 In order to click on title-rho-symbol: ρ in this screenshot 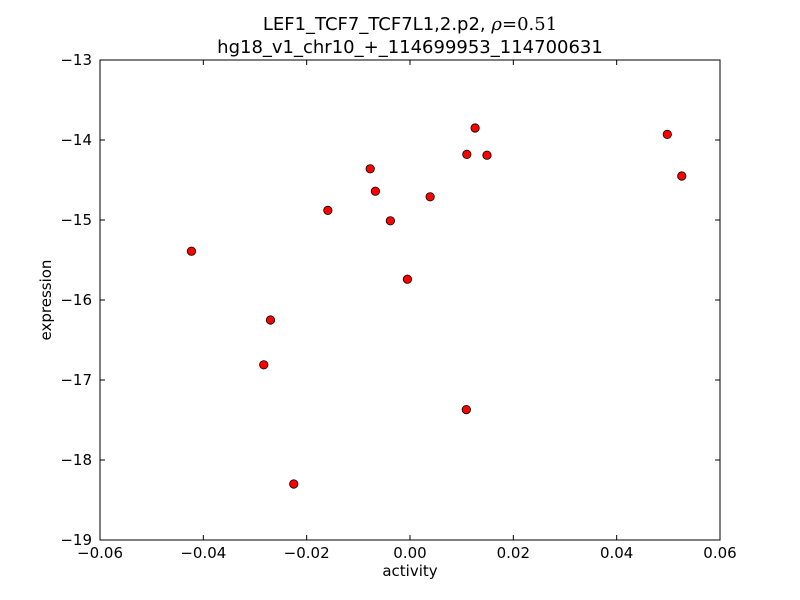, I will do `click(496, 24)`.